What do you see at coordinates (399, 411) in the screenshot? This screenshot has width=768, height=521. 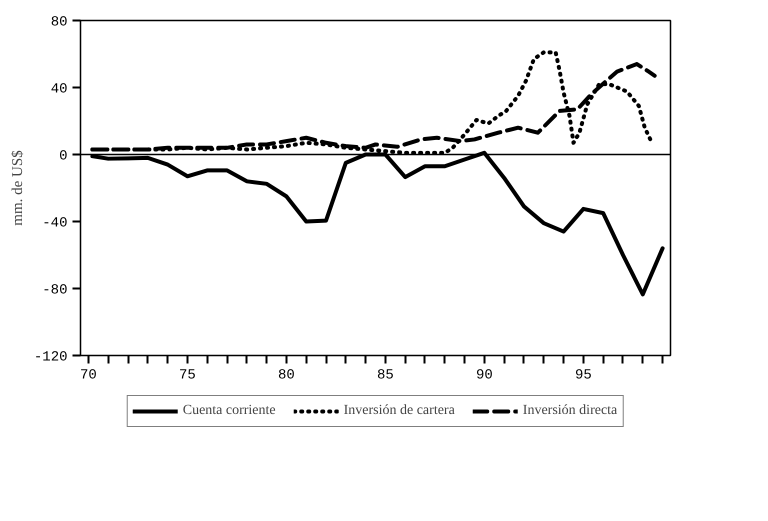 I see `legend-label: Inversión de cartera` at bounding box center [399, 411].